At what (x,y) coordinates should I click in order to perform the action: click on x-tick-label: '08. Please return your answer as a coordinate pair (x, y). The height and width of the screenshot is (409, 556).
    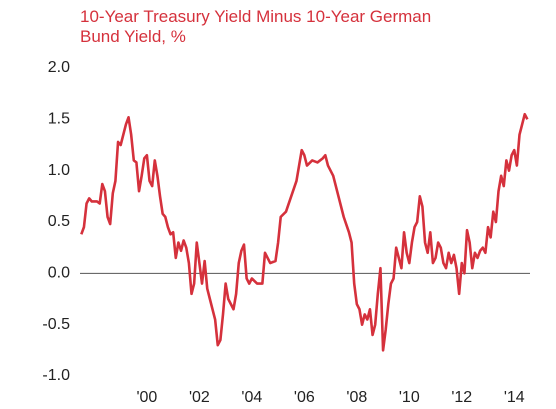
    Looking at the image, I should click on (356, 397).